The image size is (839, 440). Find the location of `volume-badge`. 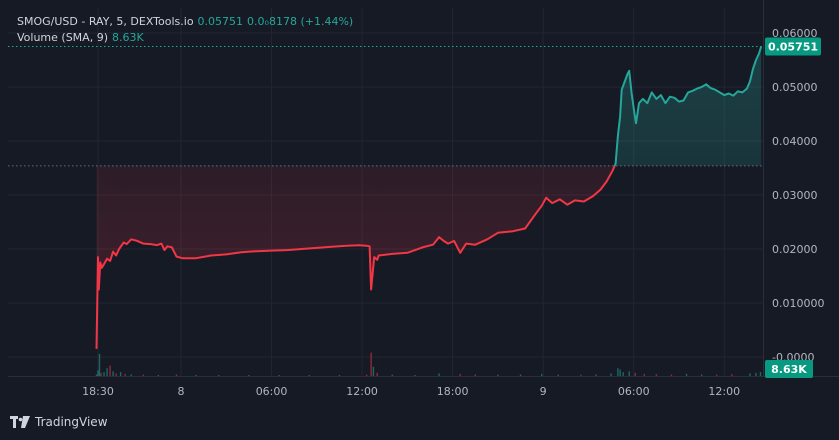

volume-badge is located at coordinates (789, 369).